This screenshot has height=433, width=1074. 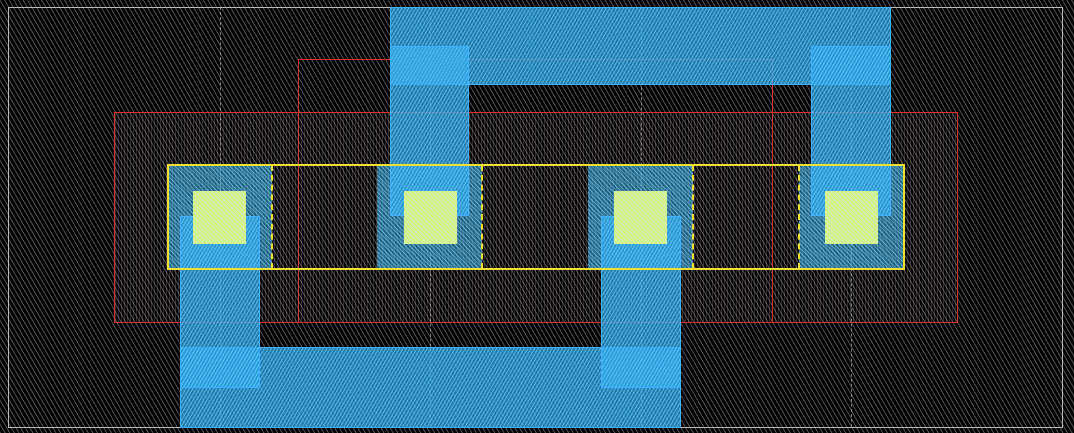 What do you see at coordinates (640, 46) in the screenshot?
I see `metal-top-bar` at bounding box center [640, 46].